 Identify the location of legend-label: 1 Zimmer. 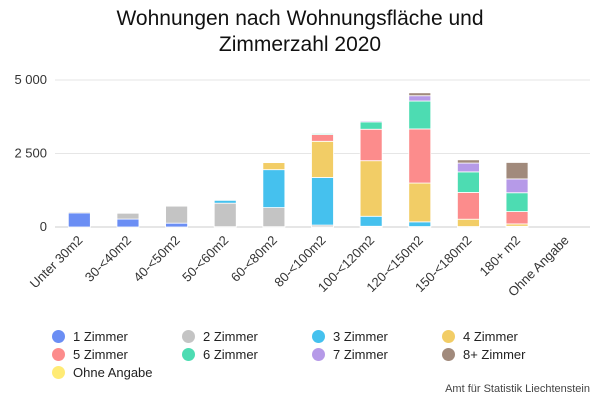
(100, 336).